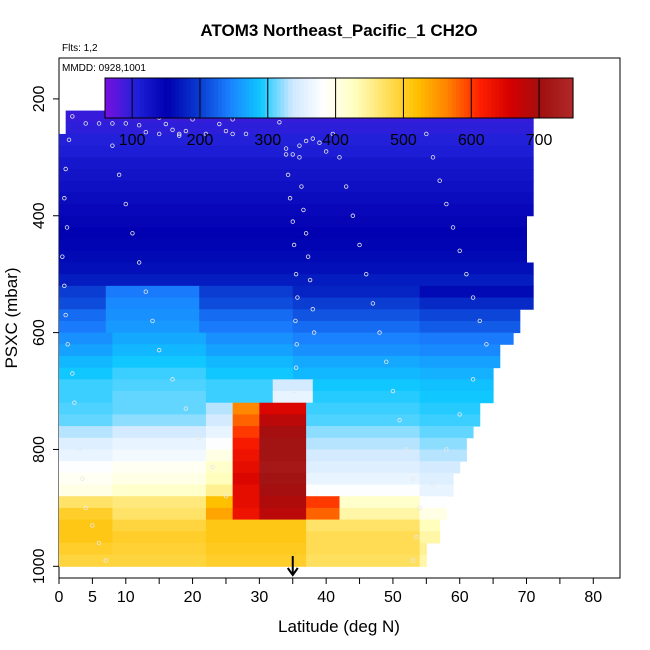 This screenshot has height=650, width=650. What do you see at coordinates (593, 597) in the screenshot?
I see `x-tick-label: 80` at bounding box center [593, 597].